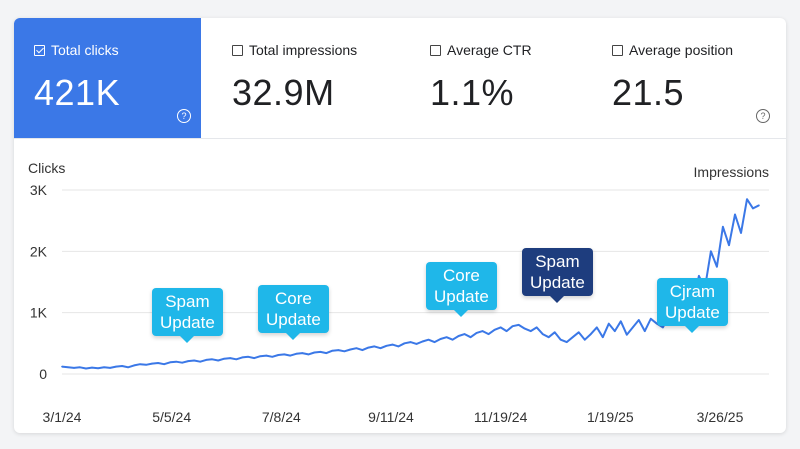 This screenshot has width=800, height=449. What do you see at coordinates (293, 298) in the screenshot?
I see `annotation-line1: Core` at bounding box center [293, 298].